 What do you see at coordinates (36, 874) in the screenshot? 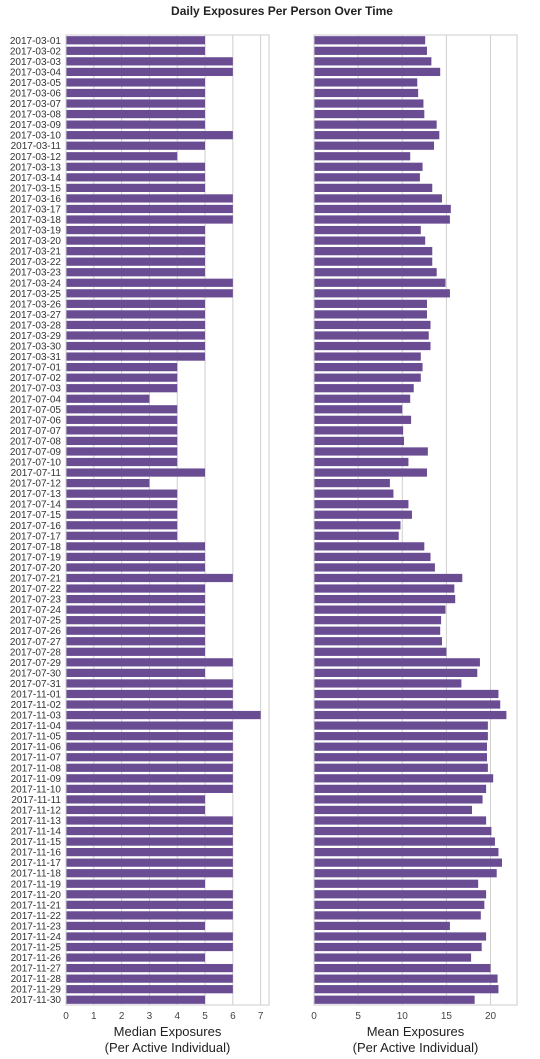
I see `y-tick-label: 2017-11-18` at bounding box center [36, 874].